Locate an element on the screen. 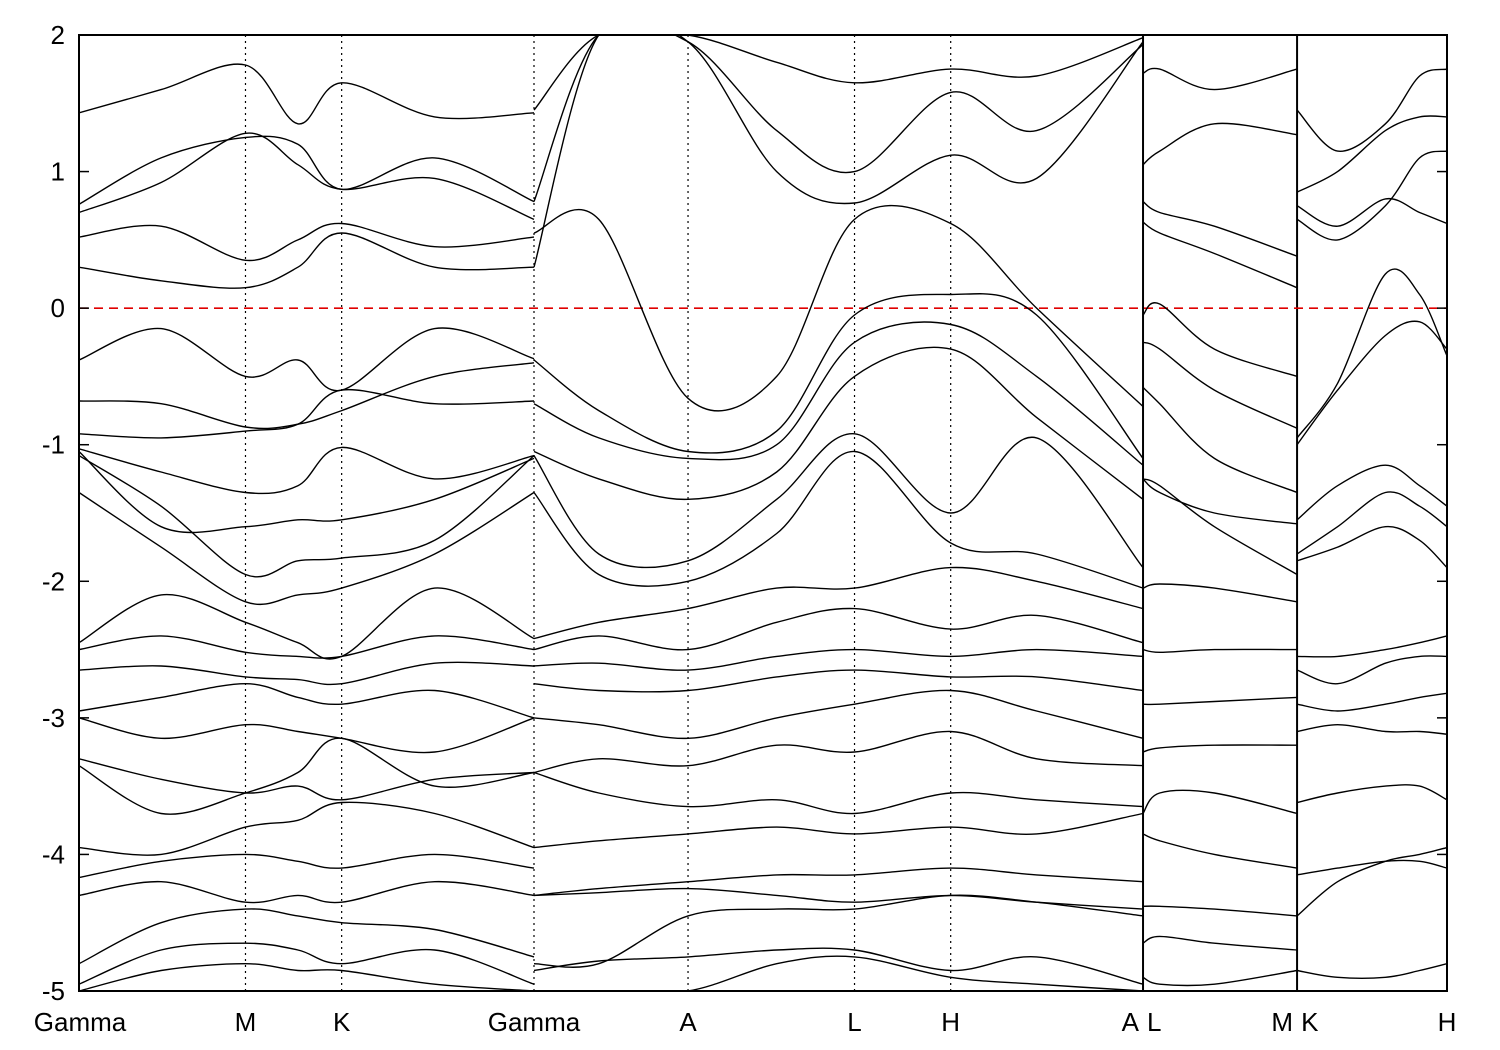 This screenshot has height=1050, width=1500. y-tick-label: 1 is located at coordinates (58, 172).